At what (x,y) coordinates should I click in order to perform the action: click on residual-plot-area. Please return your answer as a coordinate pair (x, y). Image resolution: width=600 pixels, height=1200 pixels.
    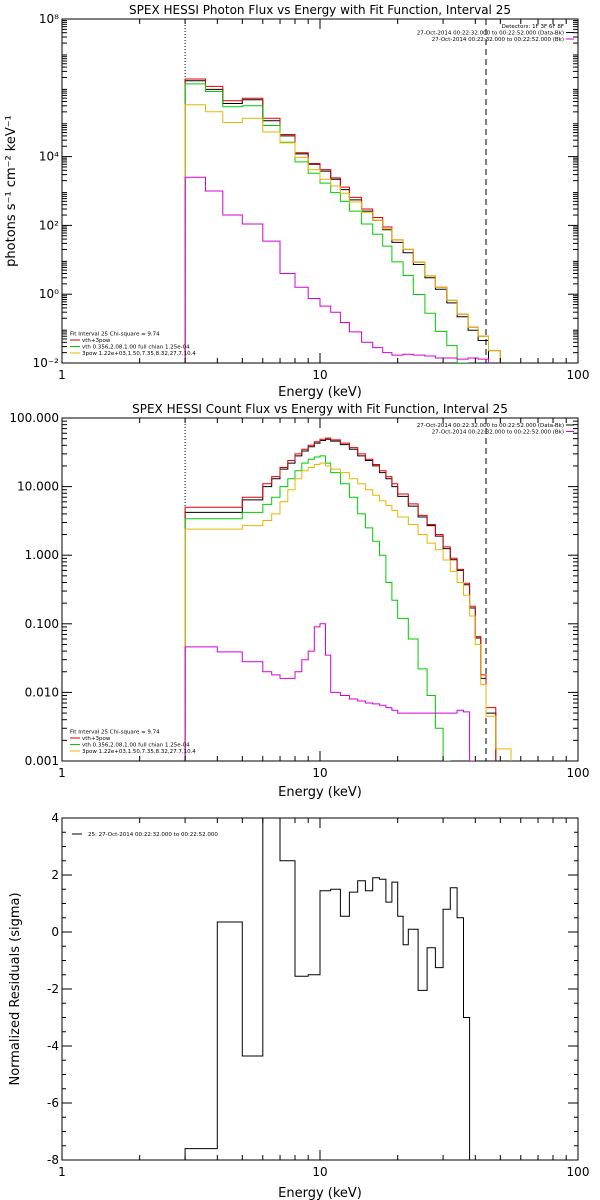
    Looking at the image, I should click on (335, 989).